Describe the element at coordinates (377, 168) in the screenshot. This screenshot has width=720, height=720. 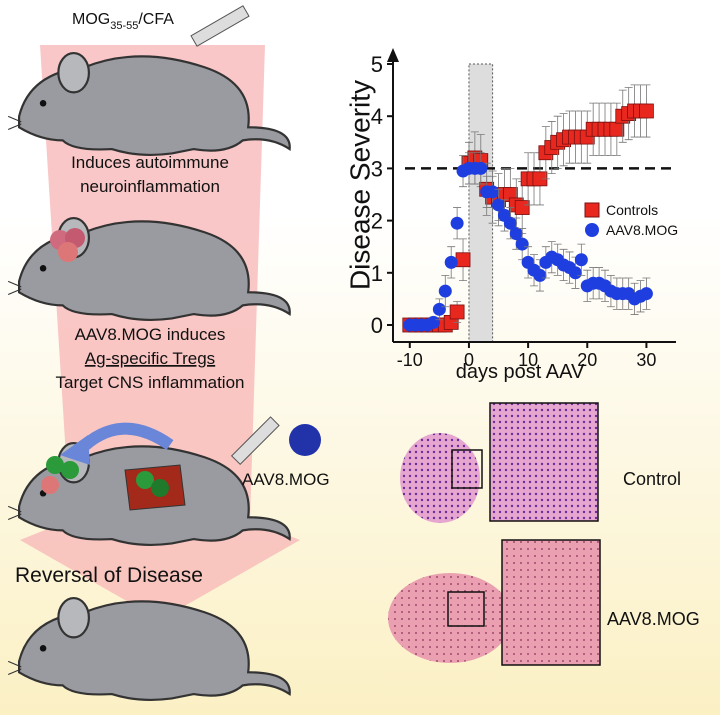
I see `y-tick-label: 3` at that location.